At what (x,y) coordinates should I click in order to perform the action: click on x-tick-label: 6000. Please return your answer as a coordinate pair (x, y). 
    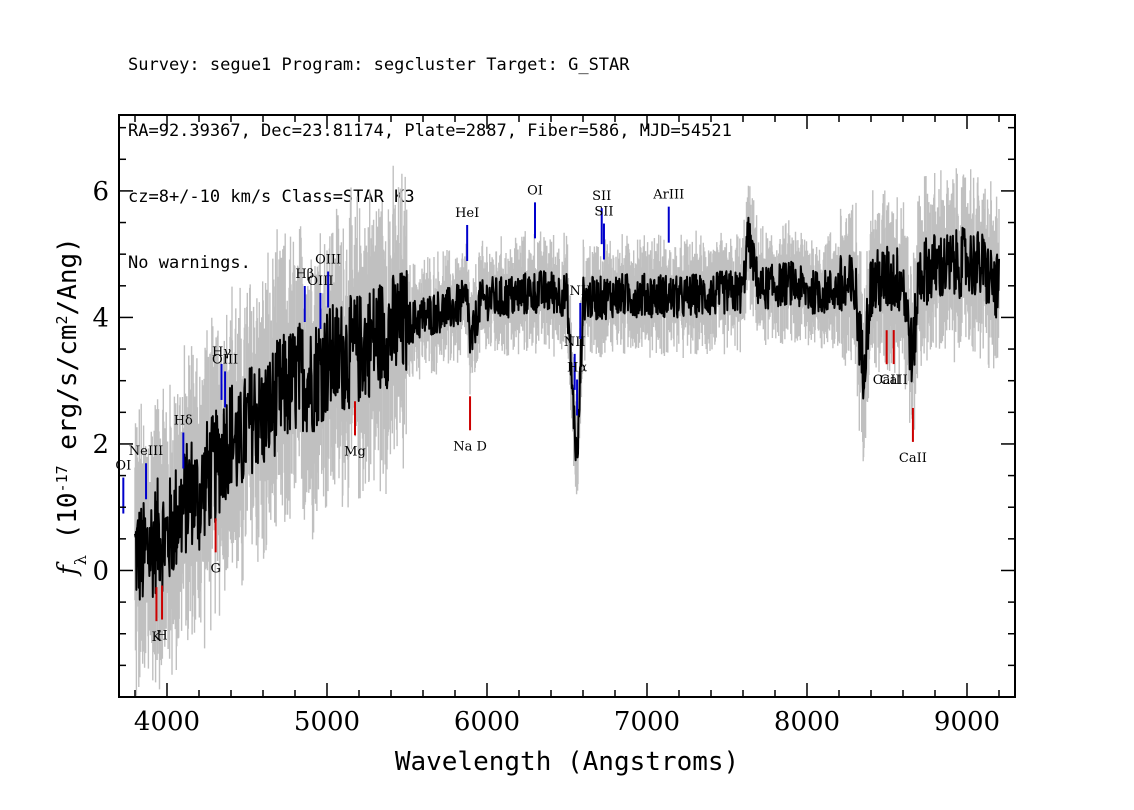
    Looking at the image, I should click on (487, 722).